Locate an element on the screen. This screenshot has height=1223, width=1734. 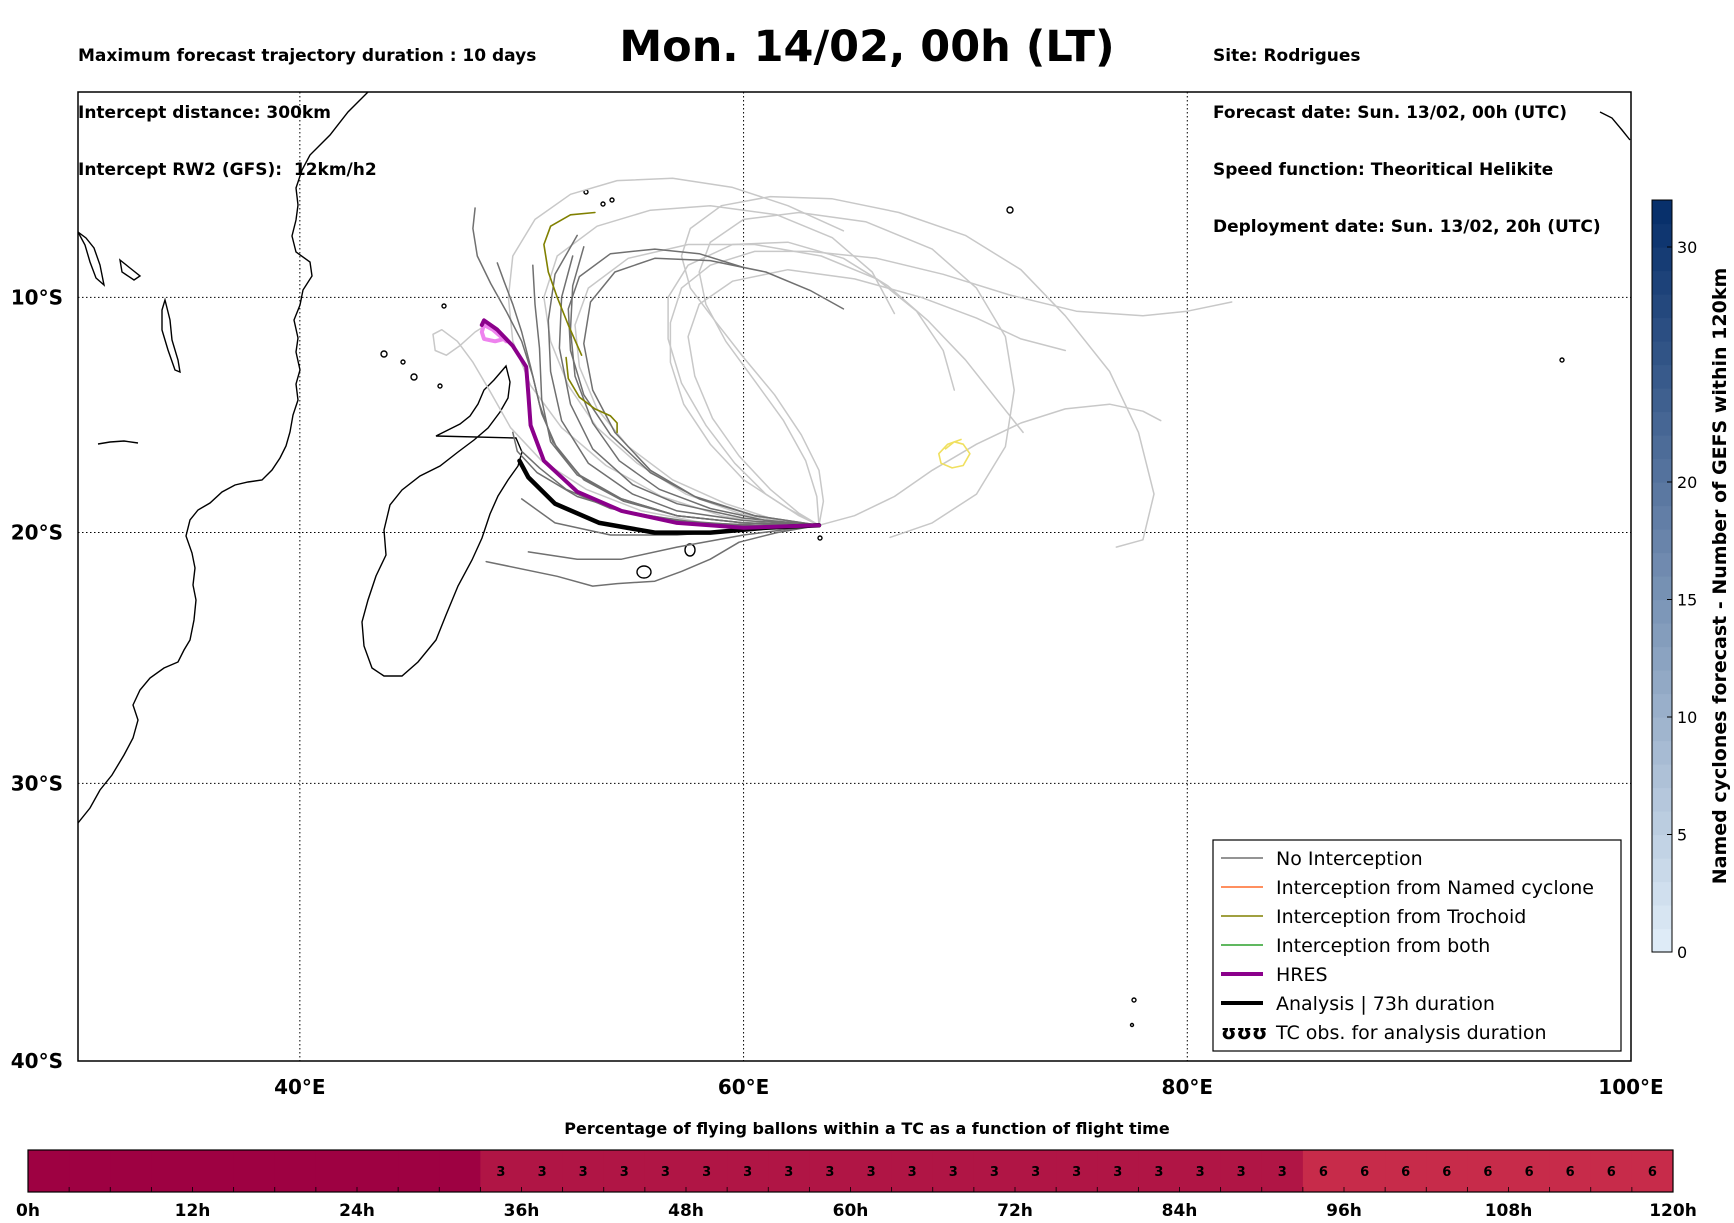
colorbar-tick-label: 5 is located at coordinates (1682, 835).